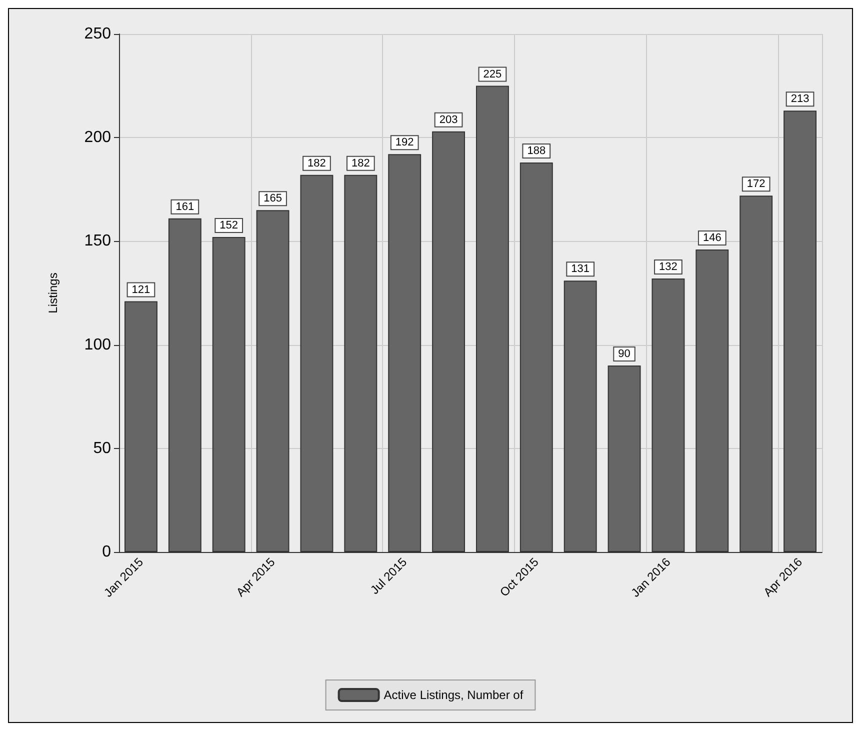 Image resolution: width=863 pixels, height=735 pixels. What do you see at coordinates (273, 198) in the screenshot?
I see `data-label: 165` at bounding box center [273, 198].